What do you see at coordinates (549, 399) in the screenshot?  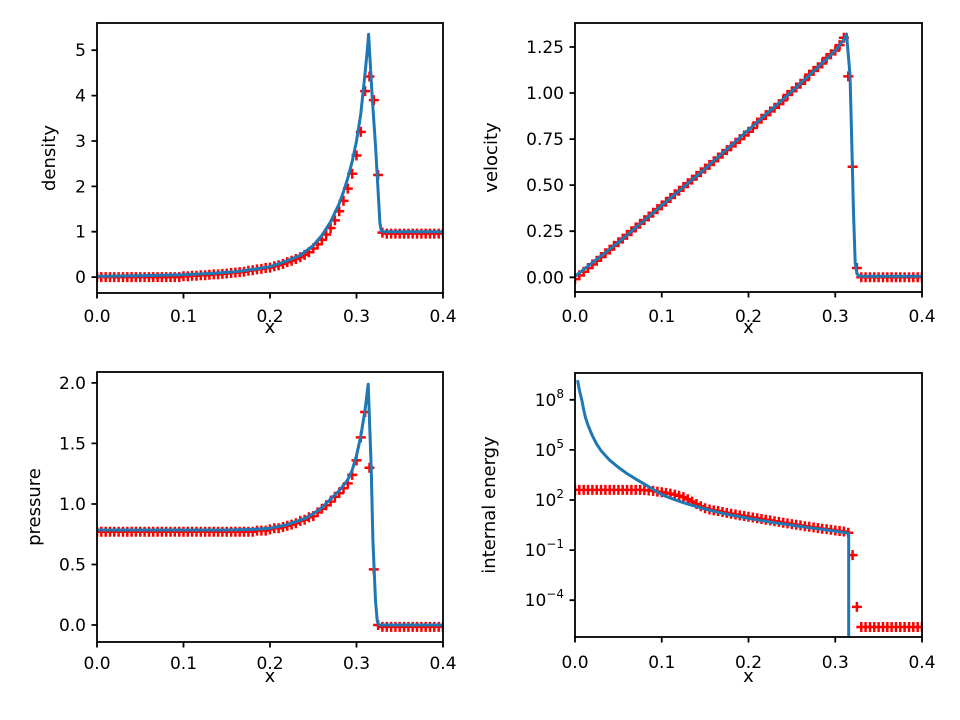 I see `y-tick-label: 10⁸` at bounding box center [549, 399].